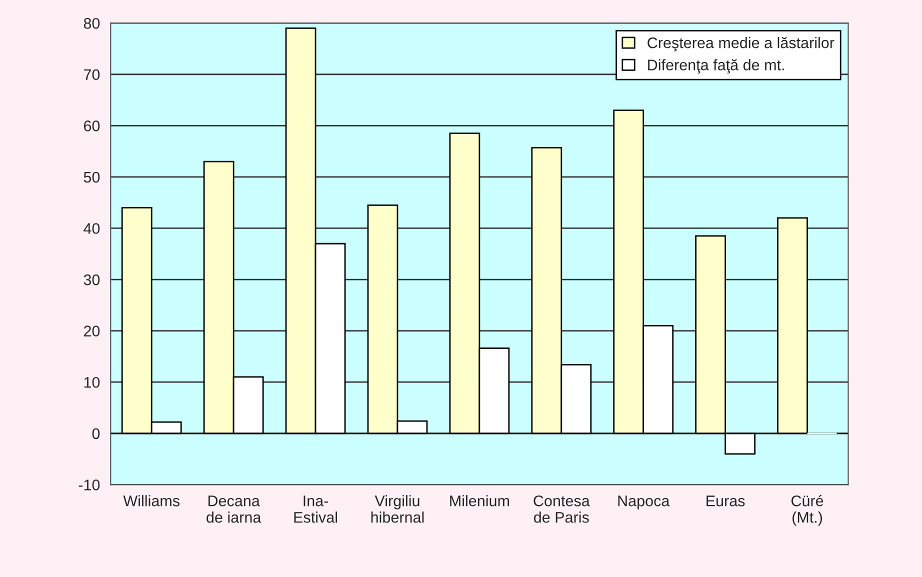 The width and height of the screenshot is (922, 577). I want to click on y-tick-label: 80, so click(92, 23).